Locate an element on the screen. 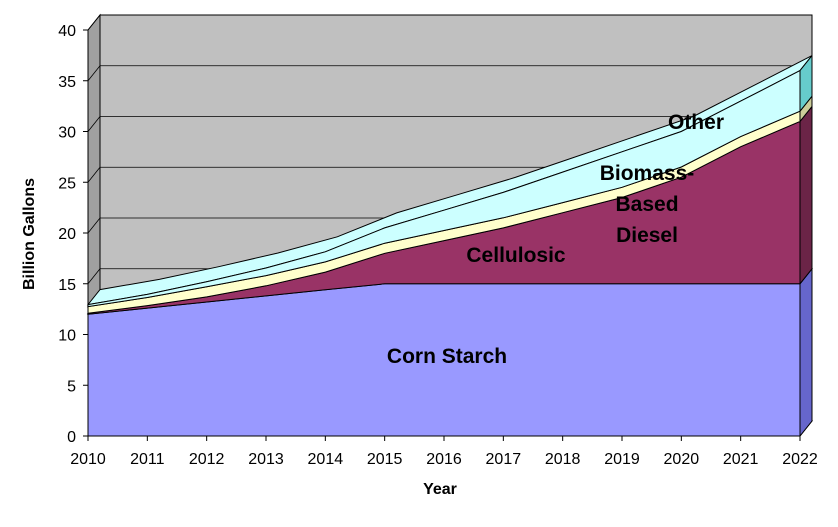  y-tick-label: 30 is located at coordinates (67, 133).